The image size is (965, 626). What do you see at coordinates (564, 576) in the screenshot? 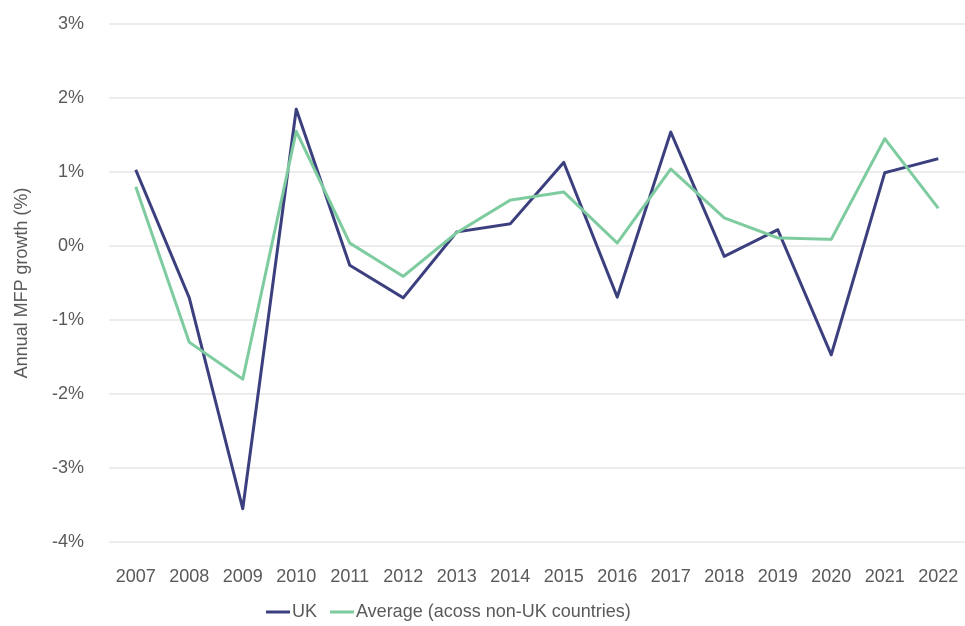
I see `x-tick-label: 2015` at bounding box center [564, 576].